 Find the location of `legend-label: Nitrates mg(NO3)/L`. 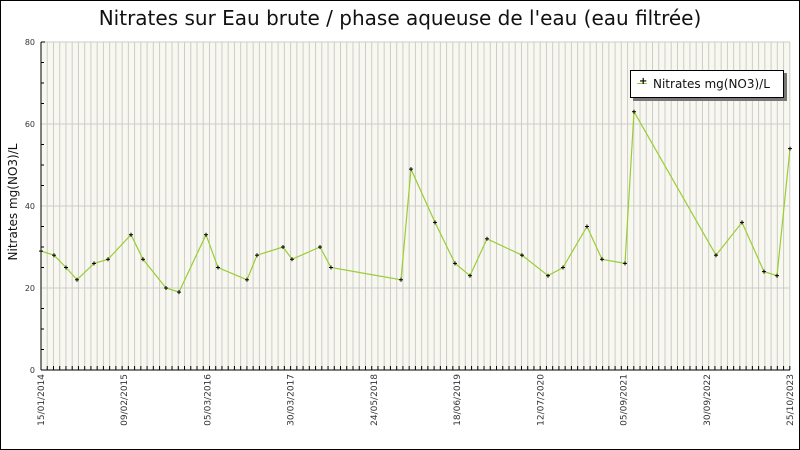

legend-label: Nitrates mg(NO3)/L is located at coordinates (711, 84).